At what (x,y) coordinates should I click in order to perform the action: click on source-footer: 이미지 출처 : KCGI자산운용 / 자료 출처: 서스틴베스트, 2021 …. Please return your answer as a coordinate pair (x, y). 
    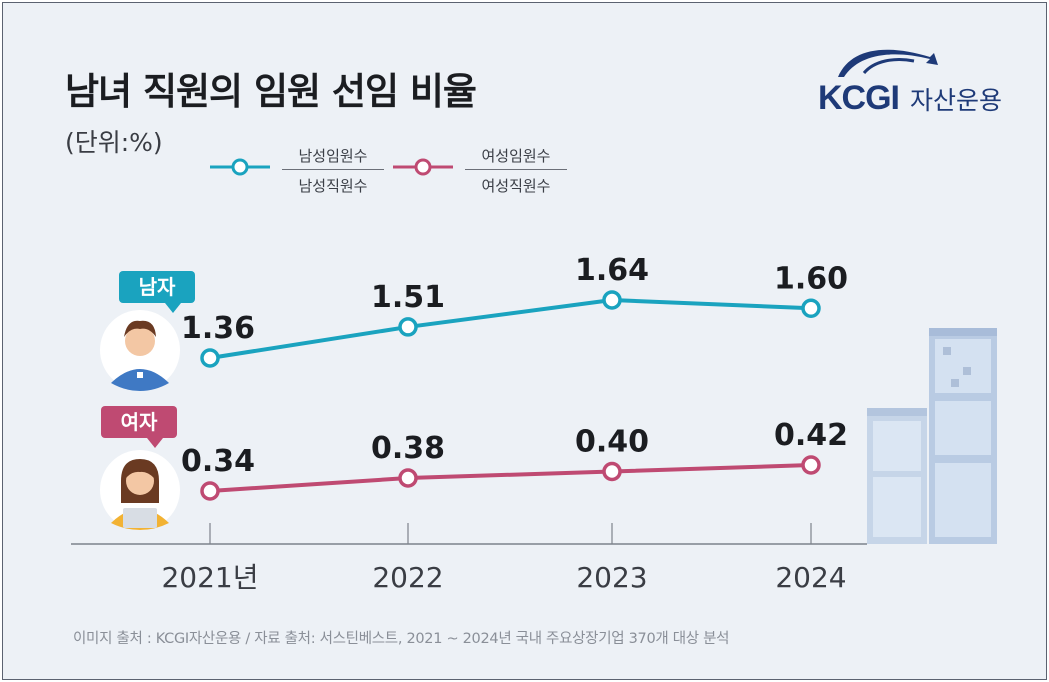
    Looking at the image, I should click on (401, 639).